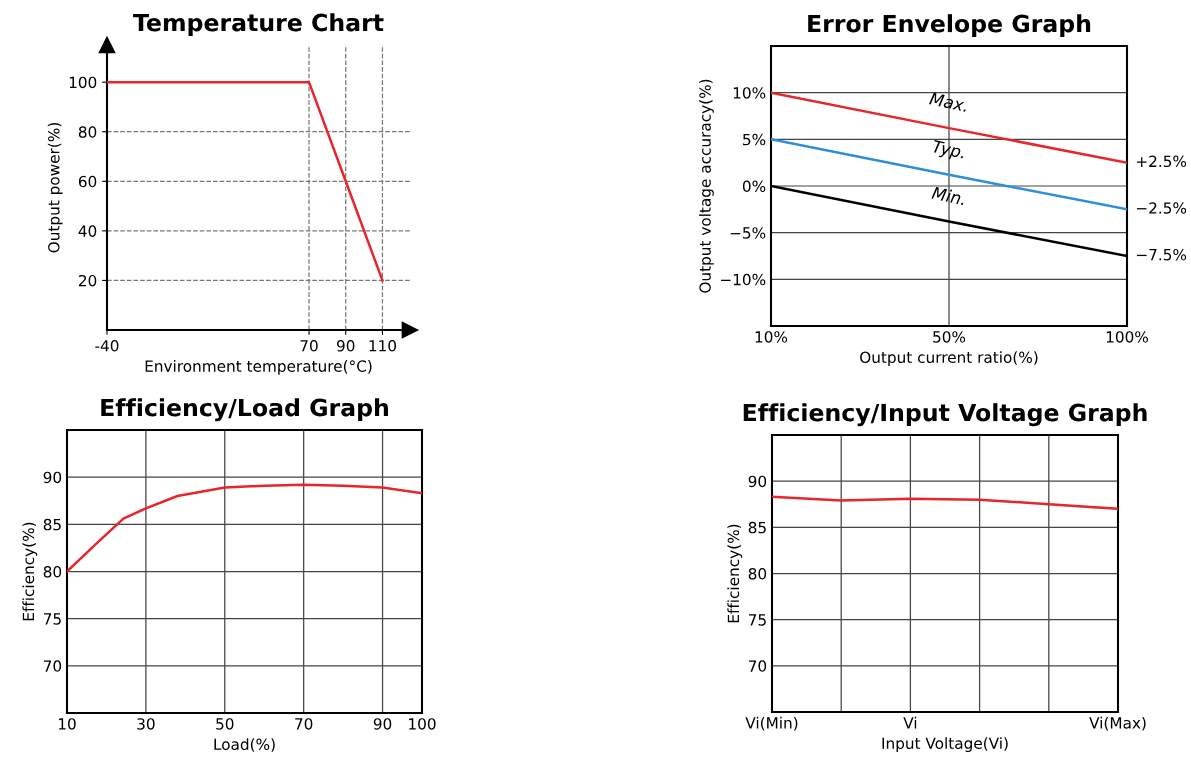  What do you see at coordinates (225, 724) in the screenshot?
I see `x-tick-label: 50` at bounding box center [225, 724].